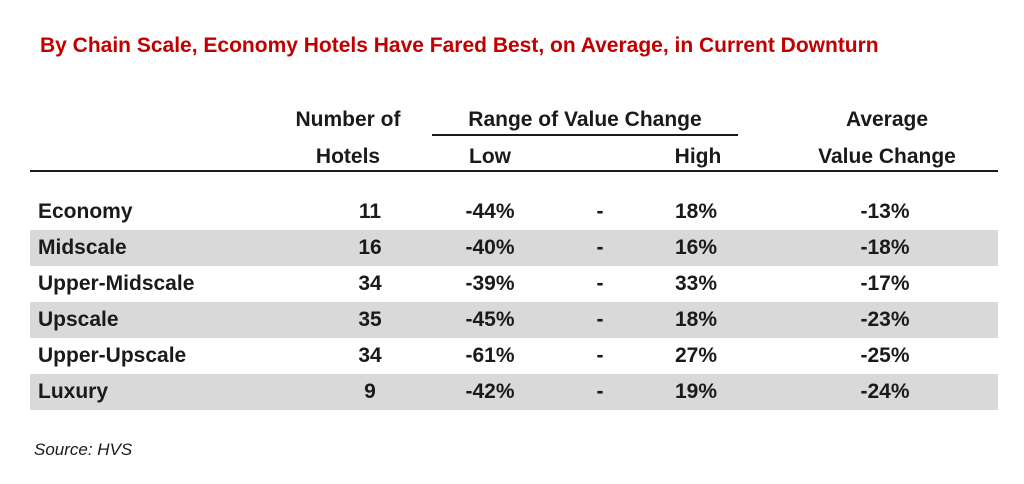  I want to click on table-row: Upper-Midscale 34 -39% - 33% -17%, so click(514, 284).